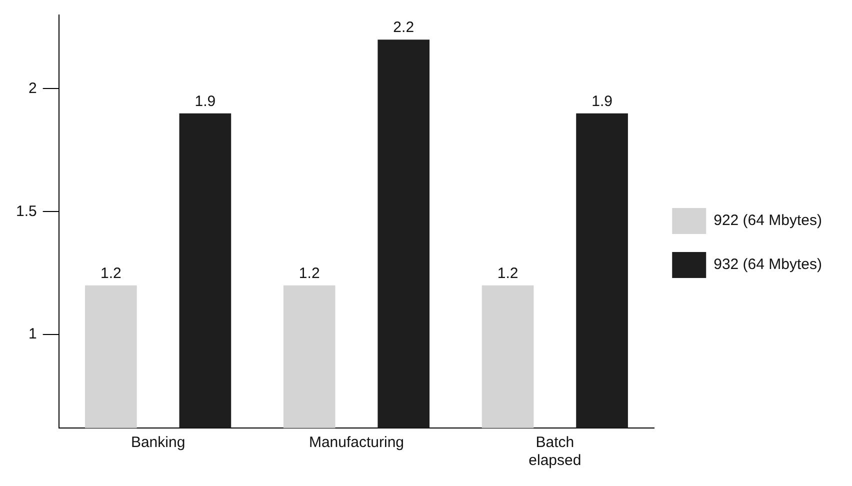 The height and width of the screenshot is (486, 852). What do you see at coordinates (26, 211) in the screenshot?
I see `y-tick-label: 1.5` at bounding box center [26, 211].